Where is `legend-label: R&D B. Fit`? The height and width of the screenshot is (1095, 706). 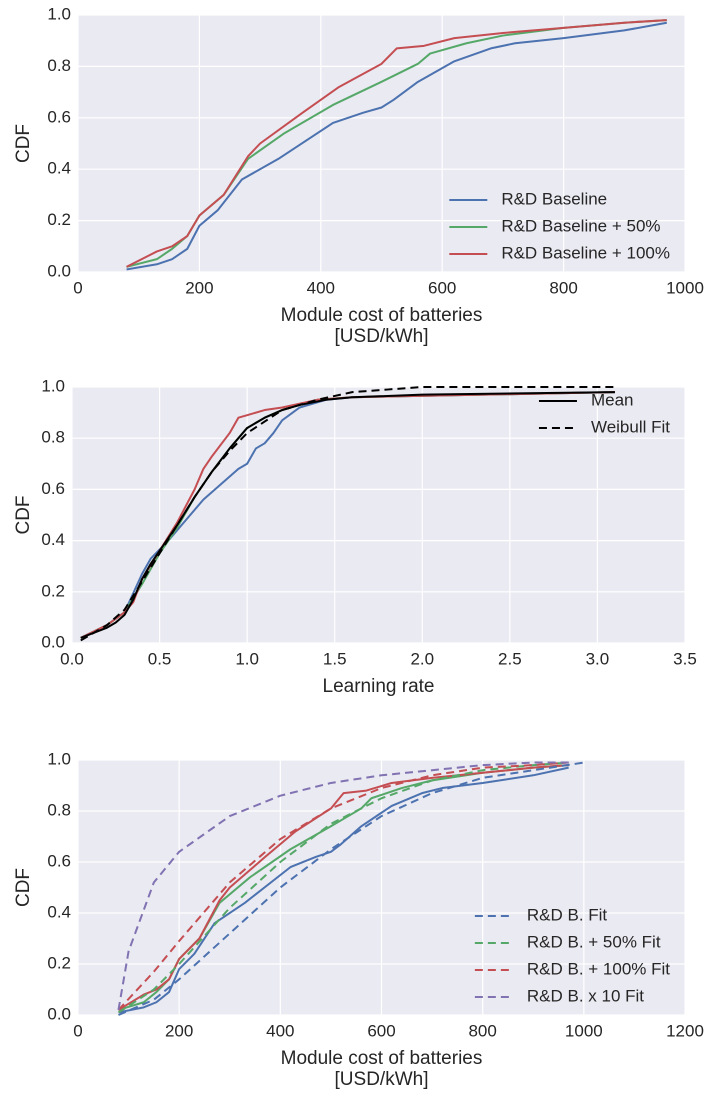
legend-label: R&D B. Fit is located at coordinates (567, 914).